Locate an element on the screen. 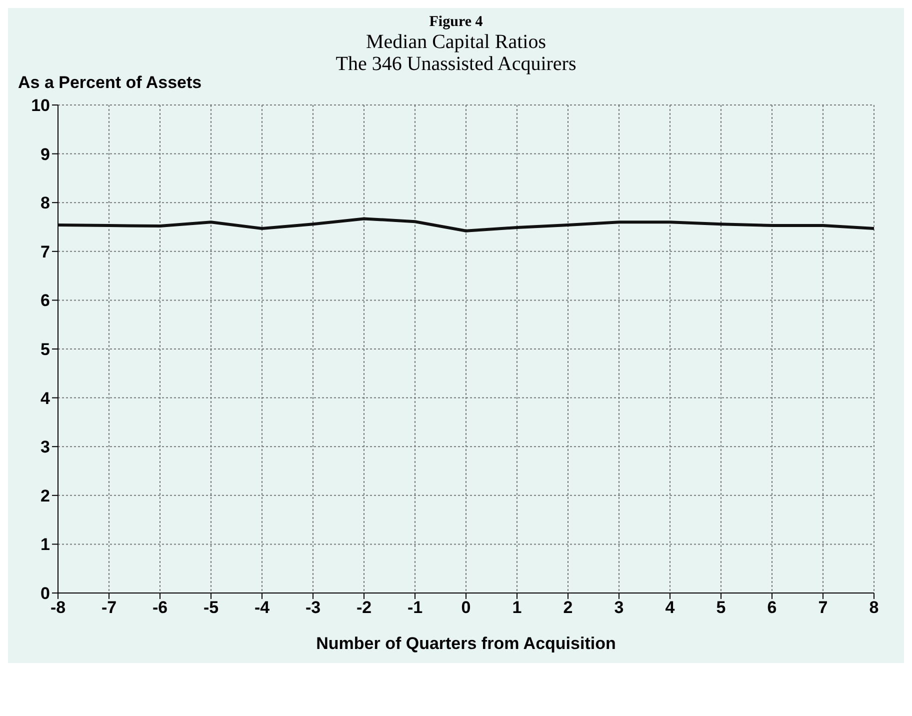 This screenshot has width=912, height=716. y-tick-label: 3 is located at coordinates (45, 447).